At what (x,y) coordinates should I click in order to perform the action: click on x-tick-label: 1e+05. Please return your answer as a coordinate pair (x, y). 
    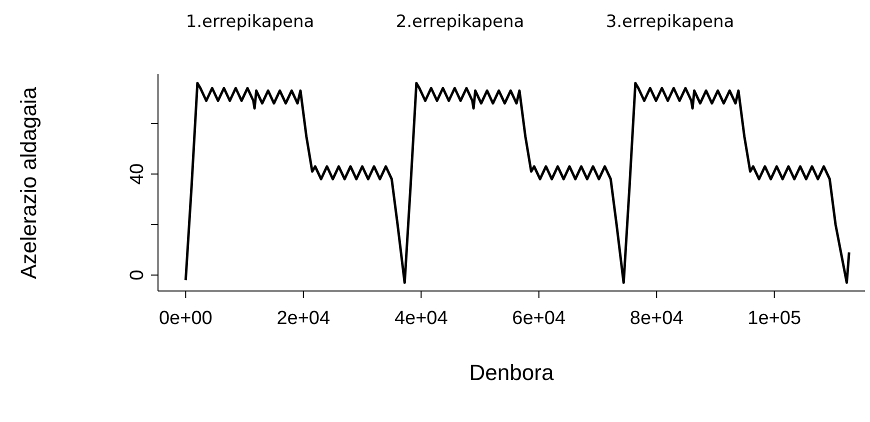
    Looking at the image, I should click on (775, 318).